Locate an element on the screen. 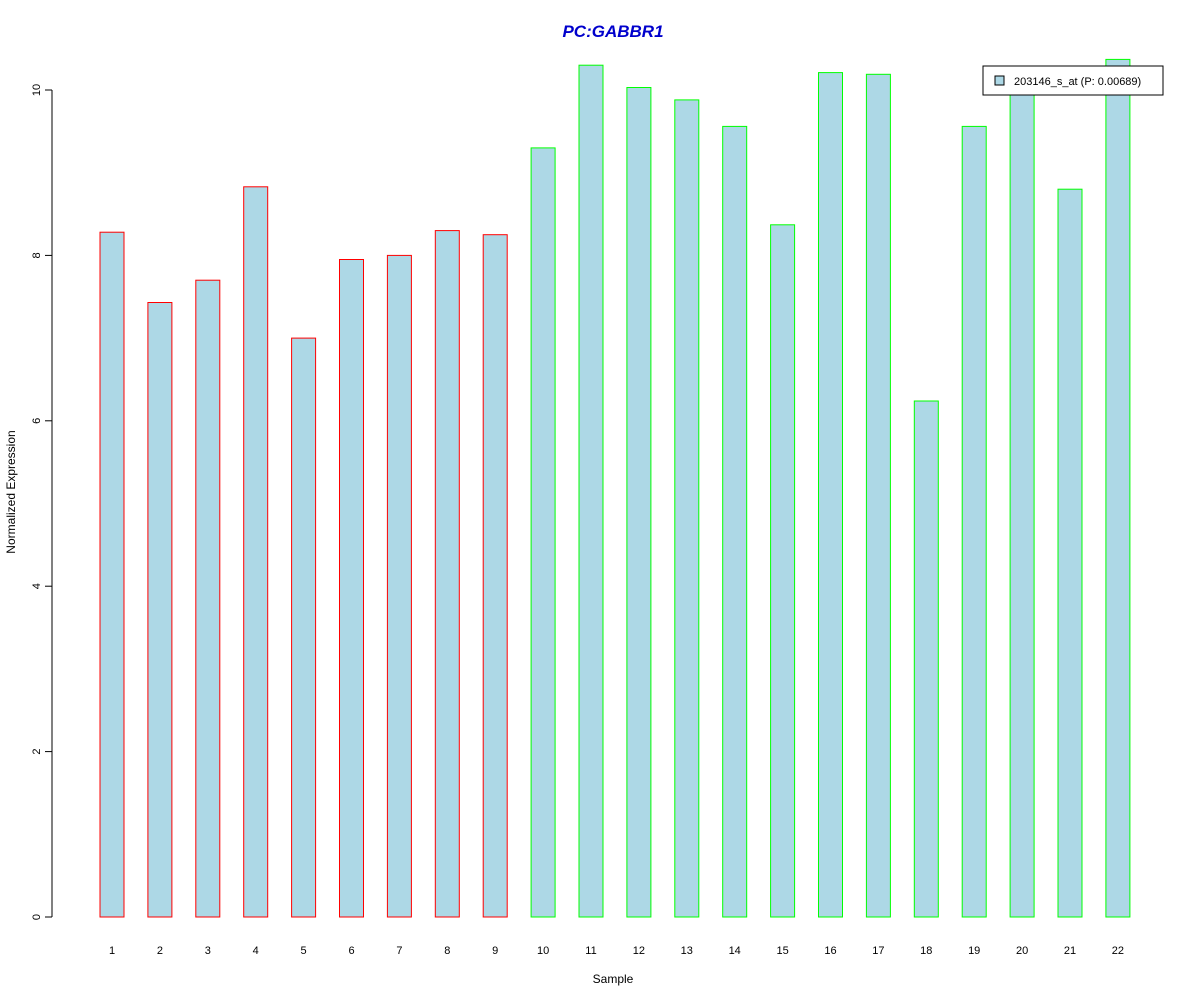  chart-title: PC:GABBR1 is located at coordinates (612, 31).